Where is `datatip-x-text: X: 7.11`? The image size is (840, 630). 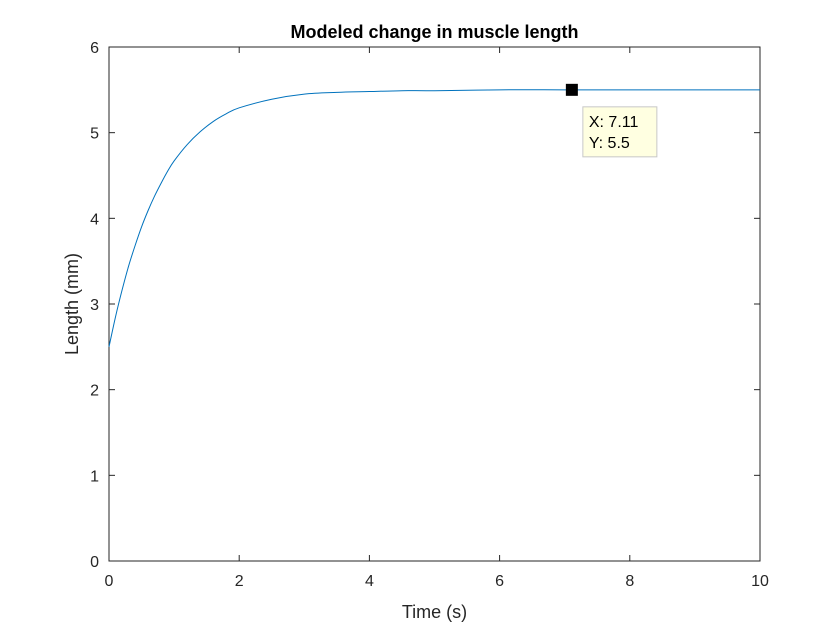 datatip-x-text: X: 7.11 is located at coordinates (614, 122).